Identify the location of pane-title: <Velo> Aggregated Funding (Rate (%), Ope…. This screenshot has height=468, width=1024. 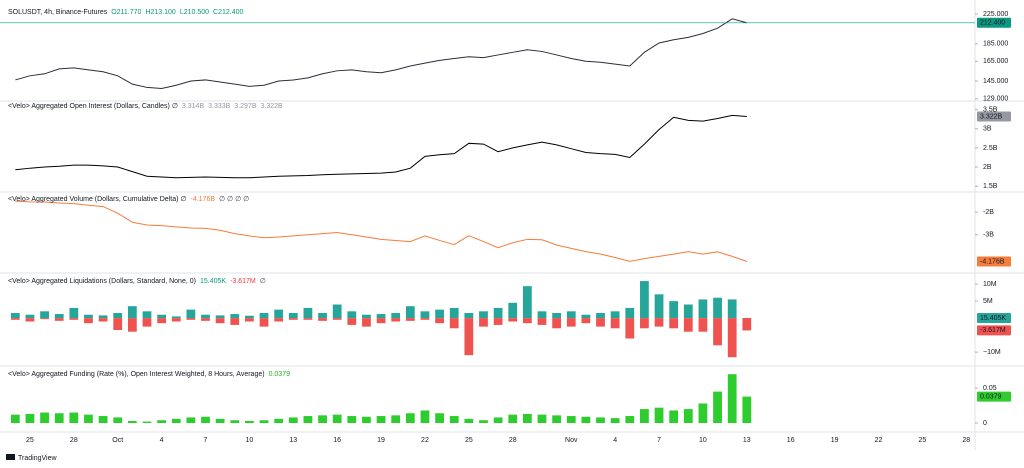
(136, 374).